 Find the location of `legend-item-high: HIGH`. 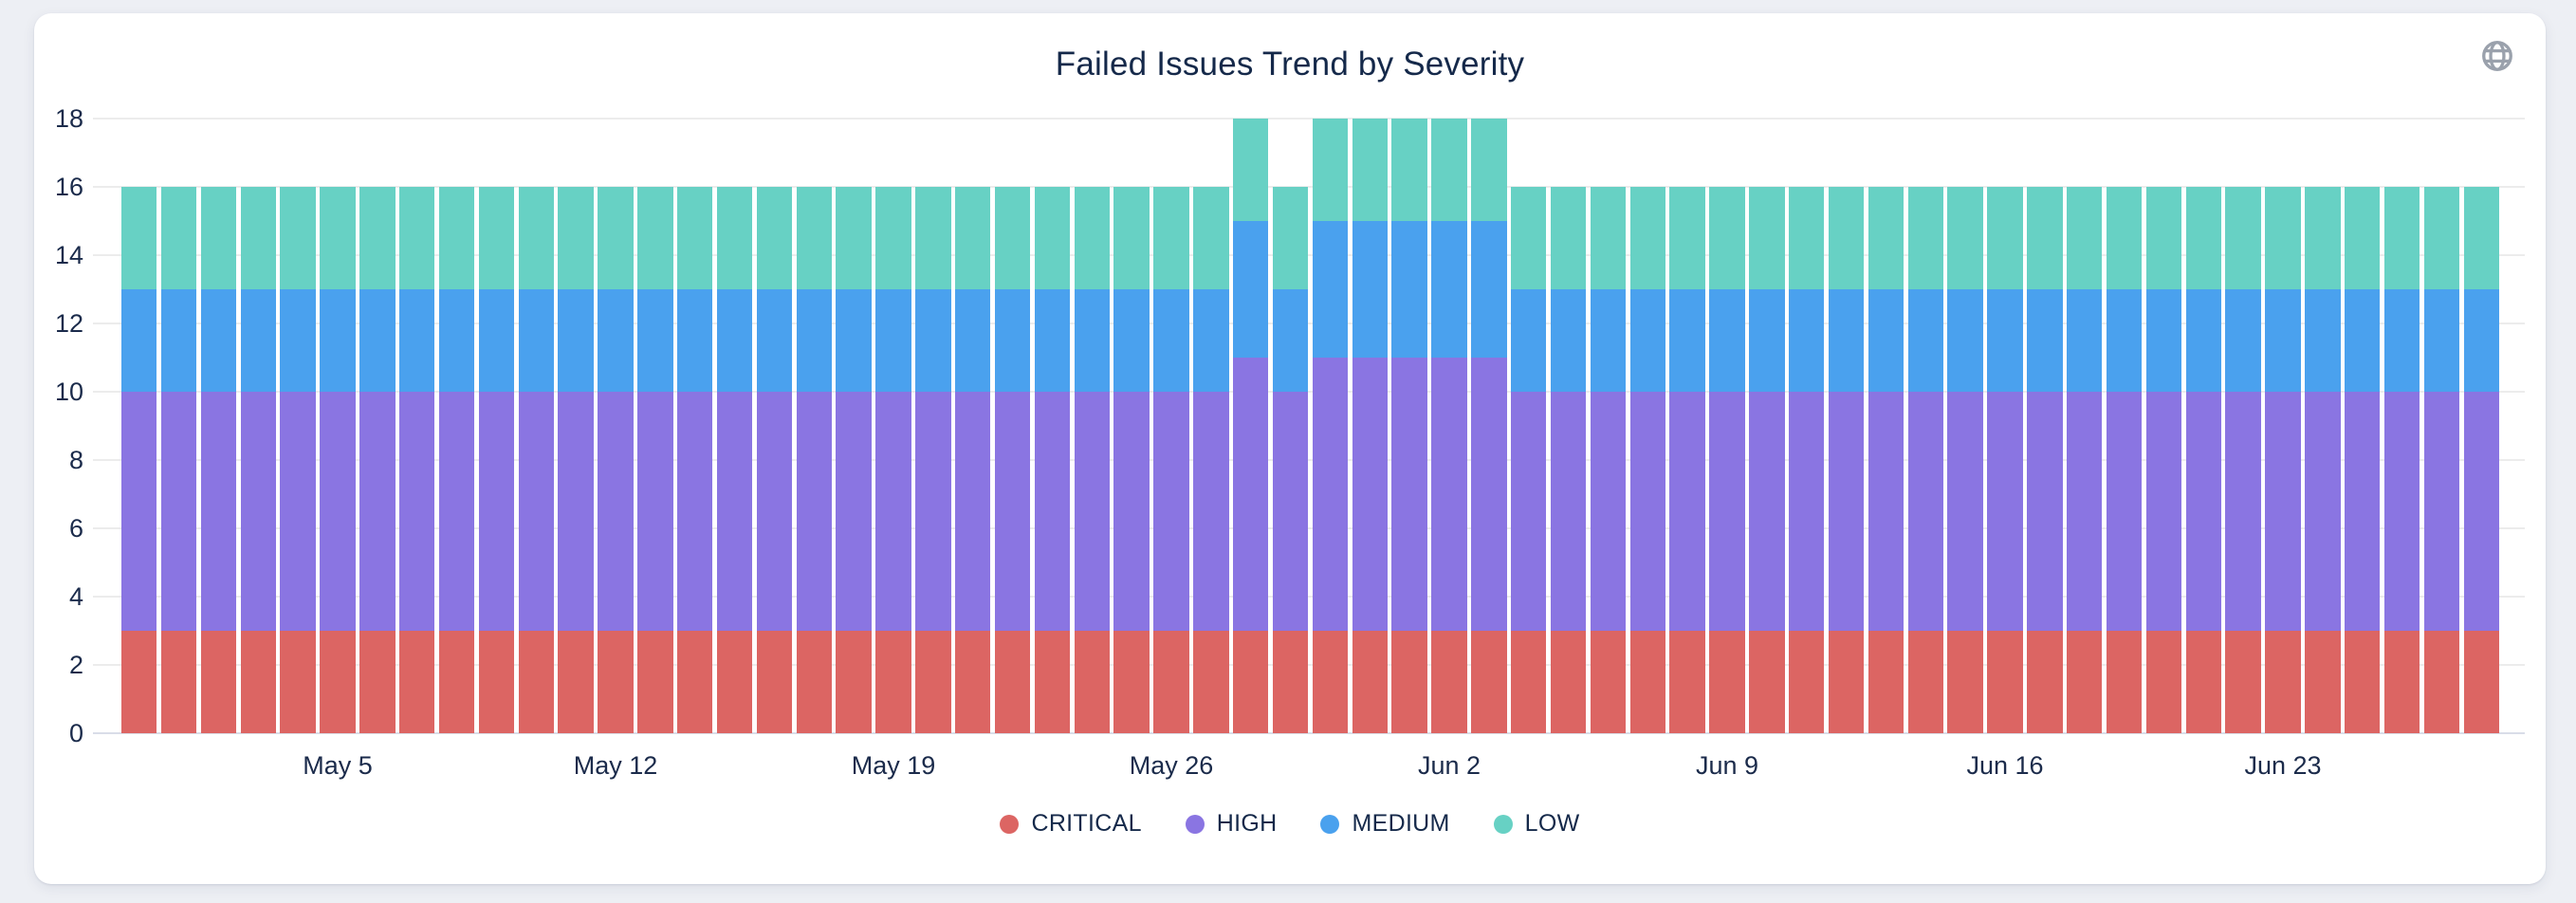

legend-item-high: HIGH is located at coordinates (1231, 824).